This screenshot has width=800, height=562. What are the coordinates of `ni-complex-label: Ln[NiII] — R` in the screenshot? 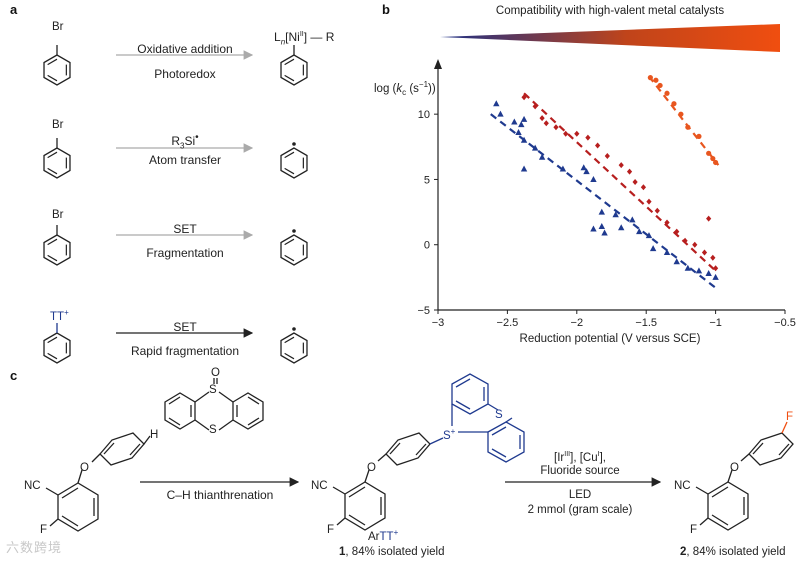 It's located at (304, 38).